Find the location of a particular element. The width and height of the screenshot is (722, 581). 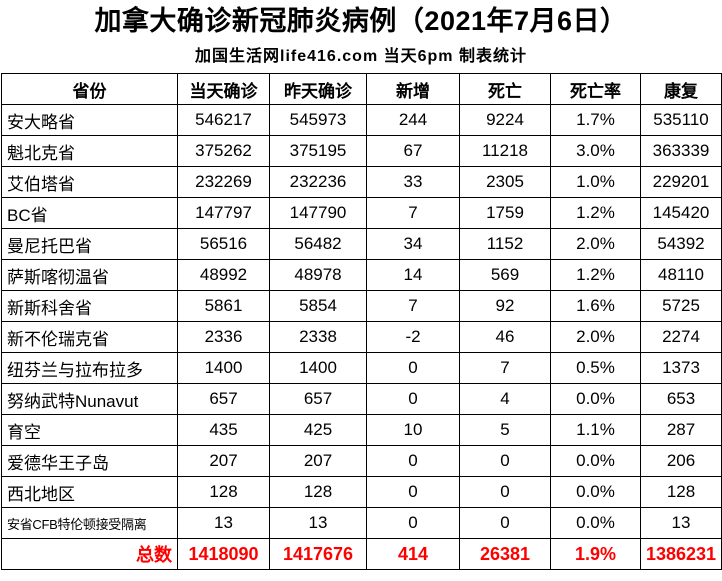

table-row-manitoba: 曼尼托巴省 56516 56482 34 1152 2.0% 54392 is located at coordinates (361, 244).